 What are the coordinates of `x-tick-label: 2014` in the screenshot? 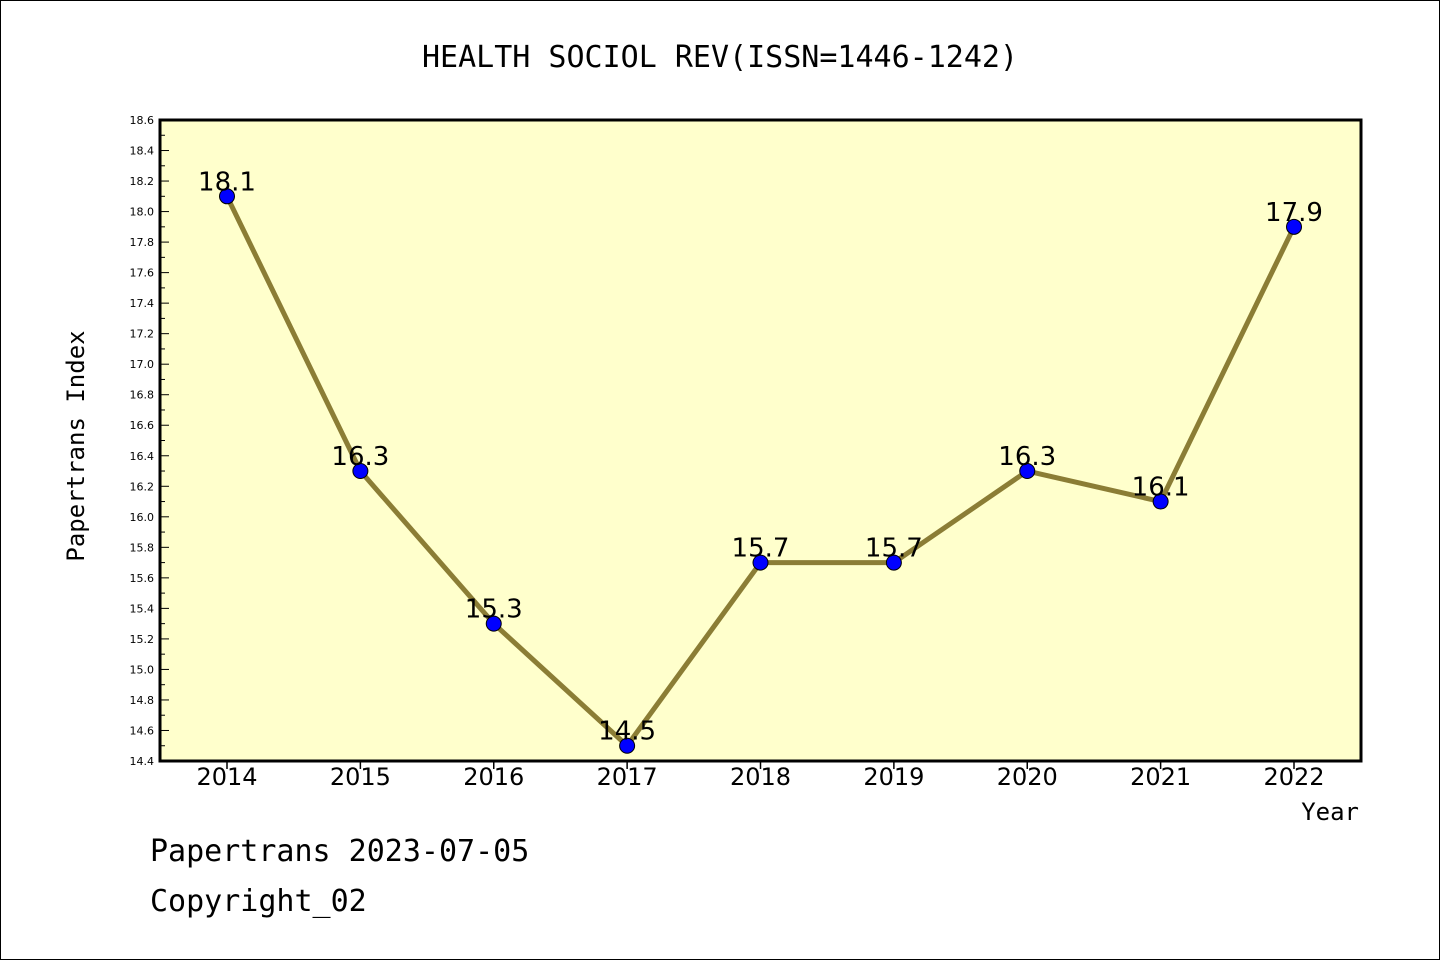 It's located at (226, 777).